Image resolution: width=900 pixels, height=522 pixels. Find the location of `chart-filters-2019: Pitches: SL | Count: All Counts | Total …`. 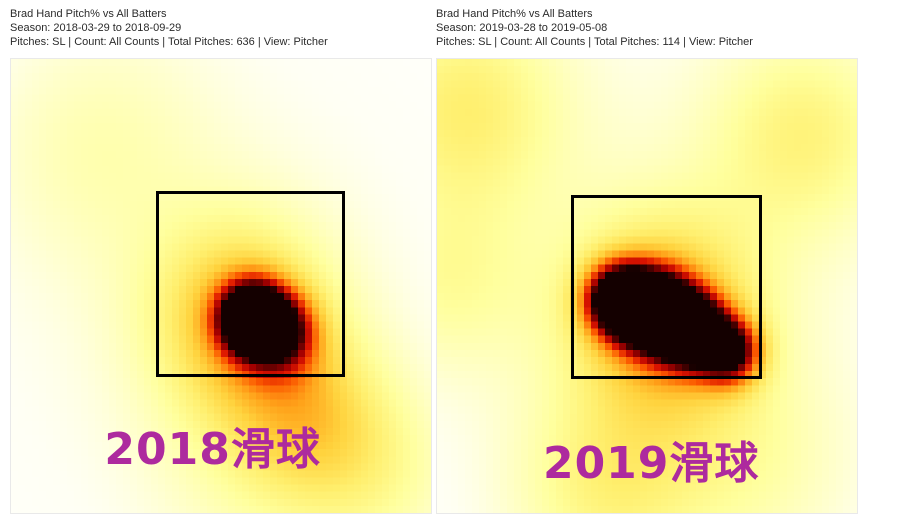

chart-filters-2019: Pitches: SL | Count: All Counts | Total … is located at coordinates (594, 42).